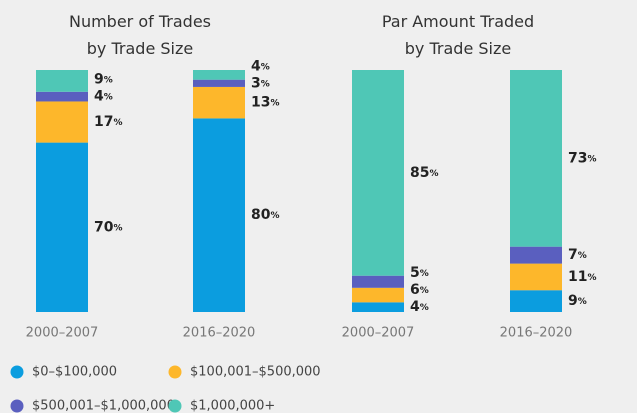  What do you see at coordinates (419, 273) in the screenshot?
I see `value-label: 5%` at bounding box center [419, 273].